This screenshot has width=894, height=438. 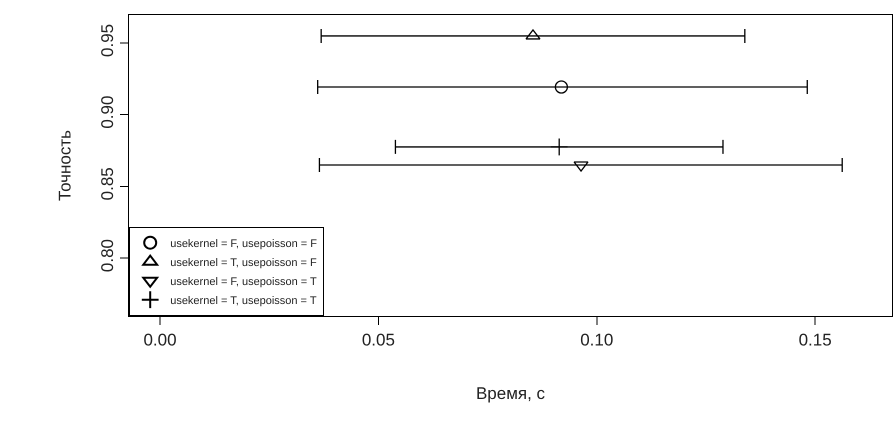 What do you see at coordinates (243, 300) in the screenshot?
I see `legend-label: usekernel = T, usepoisson = T` at bounding box center [243, 300].